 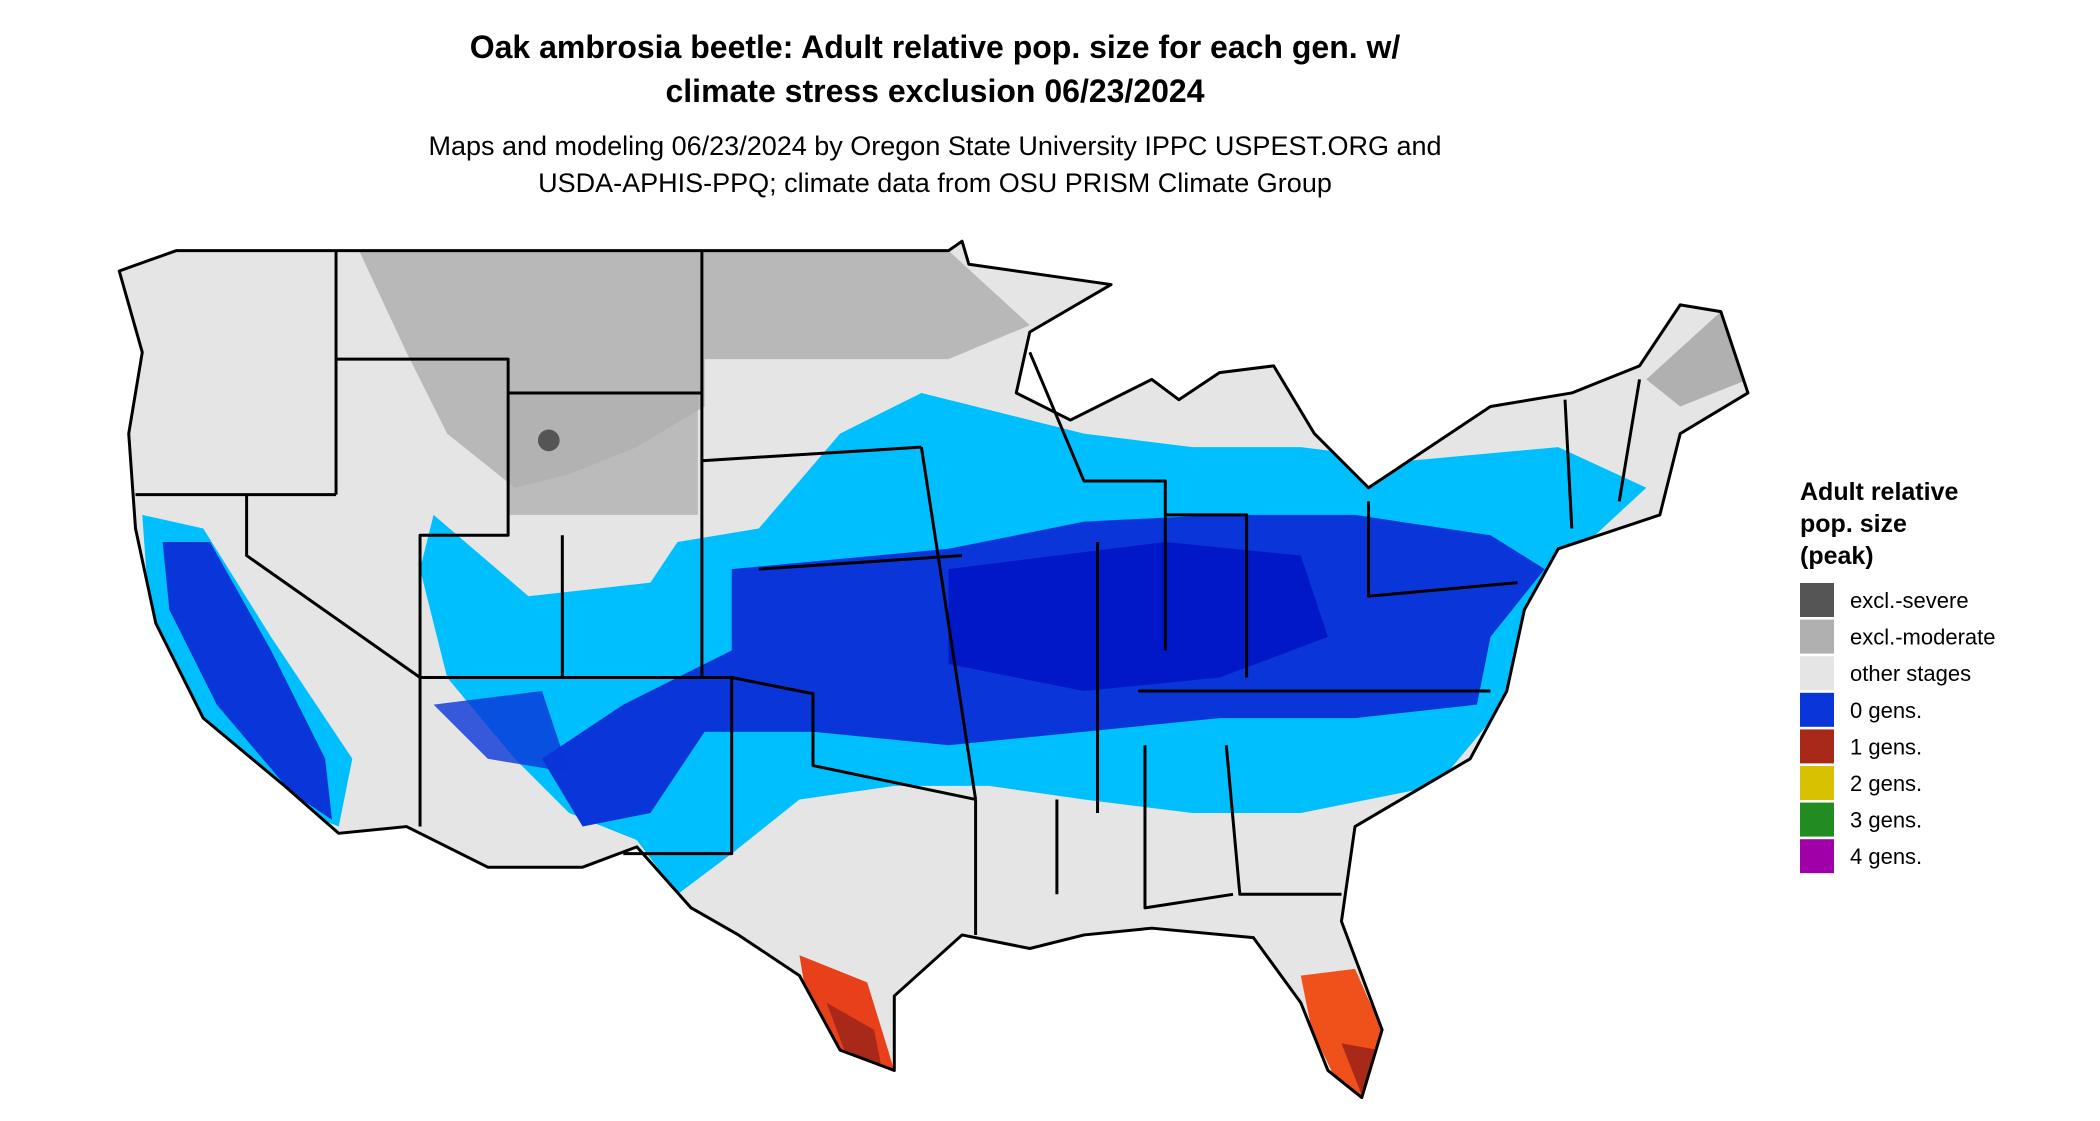 What do you see at coordinates (1886, 746) in the screenshot?
I see `legend-label: 1 gens.` at bounding box center [1886, 746].